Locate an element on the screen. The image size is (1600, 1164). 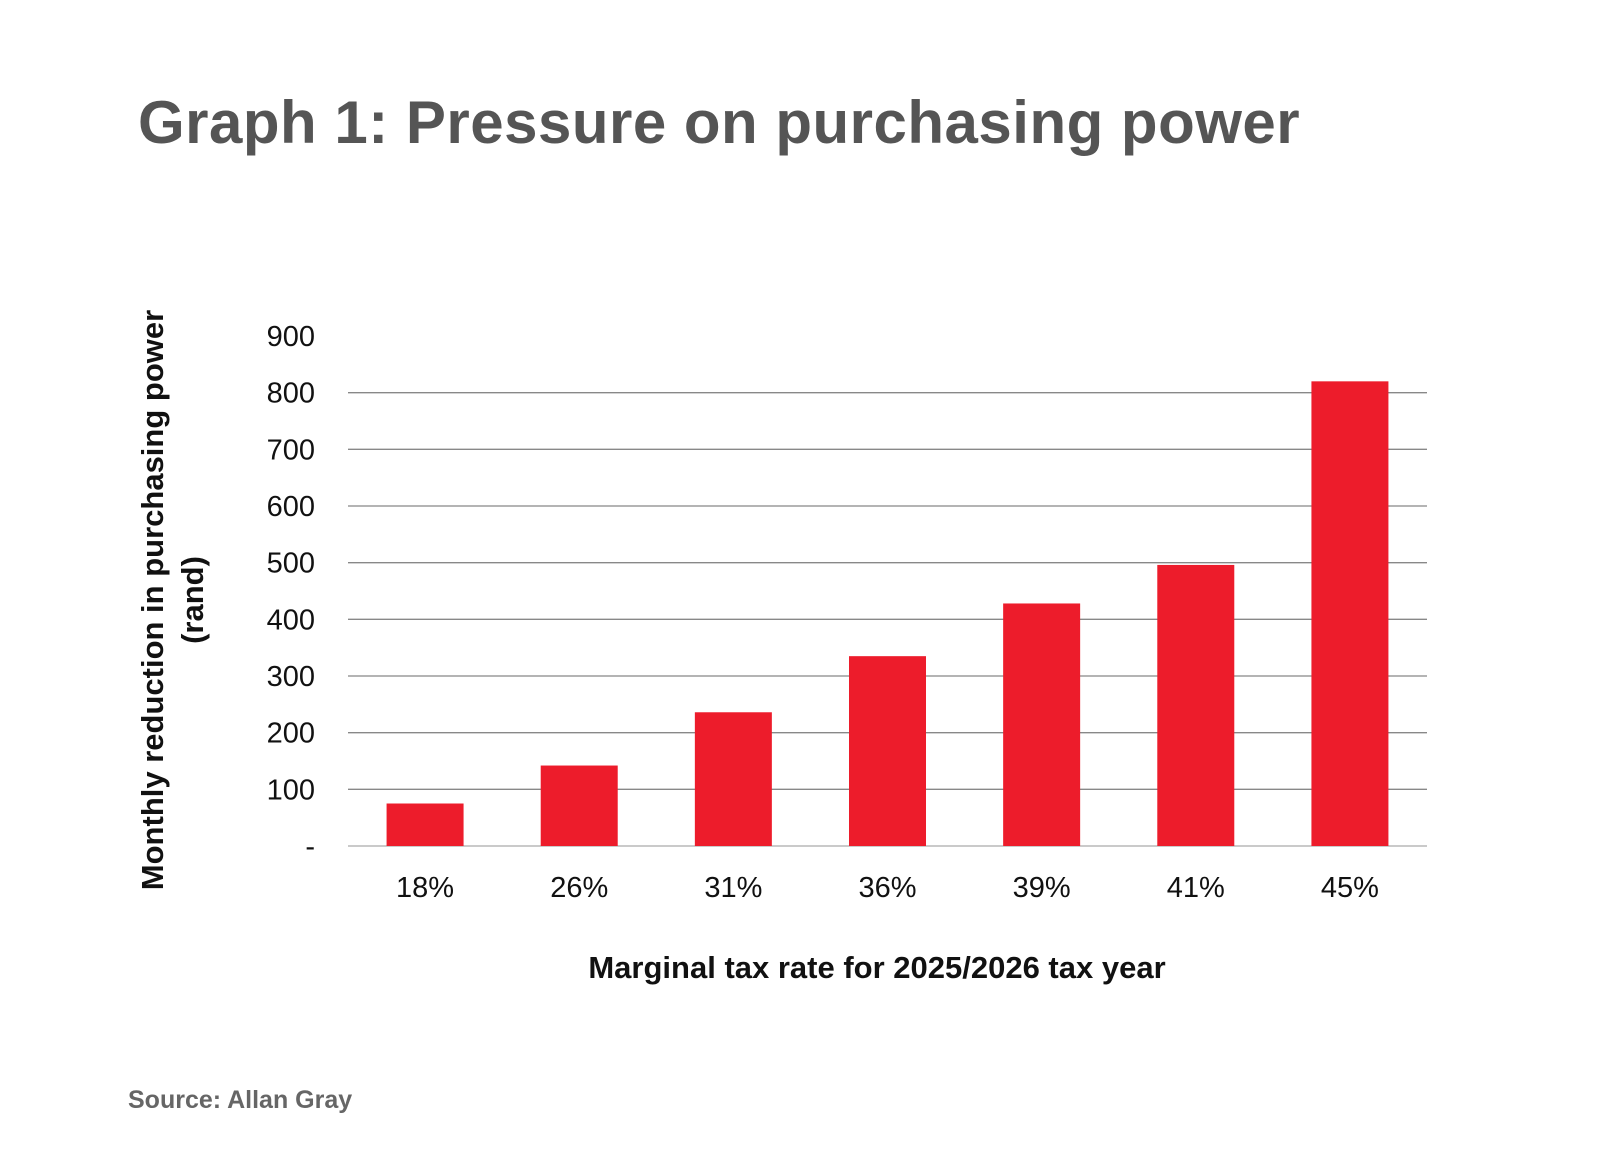
y-tick-label: 800 is located at coordinates (291, 394).